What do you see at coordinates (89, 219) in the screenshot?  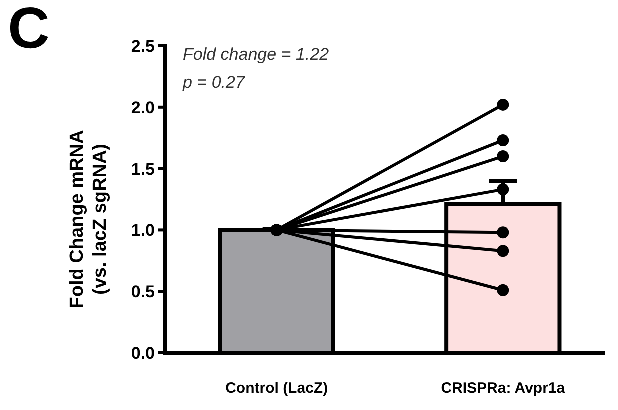 I see `y-axis-title: Fold Change mRNA (vs. lacZ sgRNA)` at bounding box center [89, 219].